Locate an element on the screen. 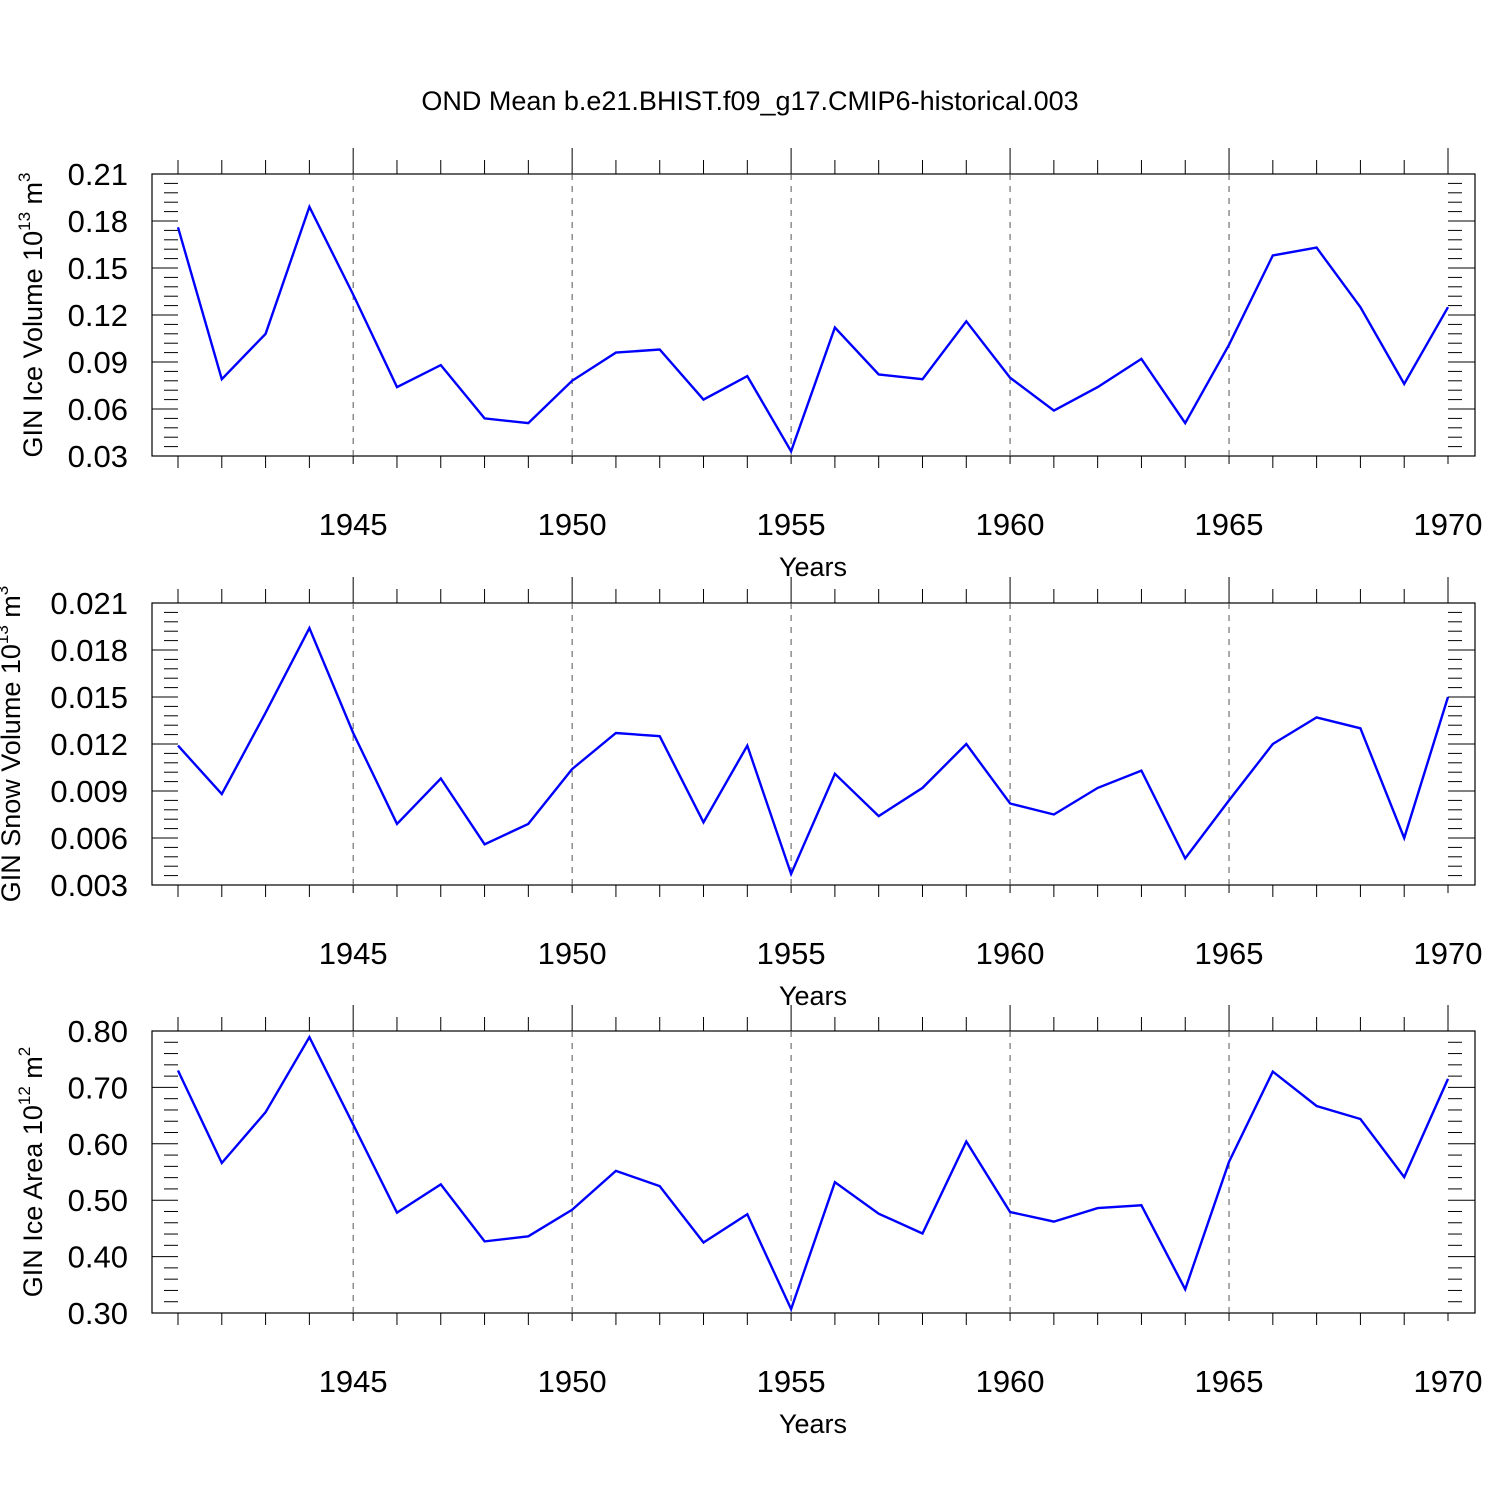  y-axis-label: GIN Snow Volume 1013 m3 is located at coordinates (13, 744).